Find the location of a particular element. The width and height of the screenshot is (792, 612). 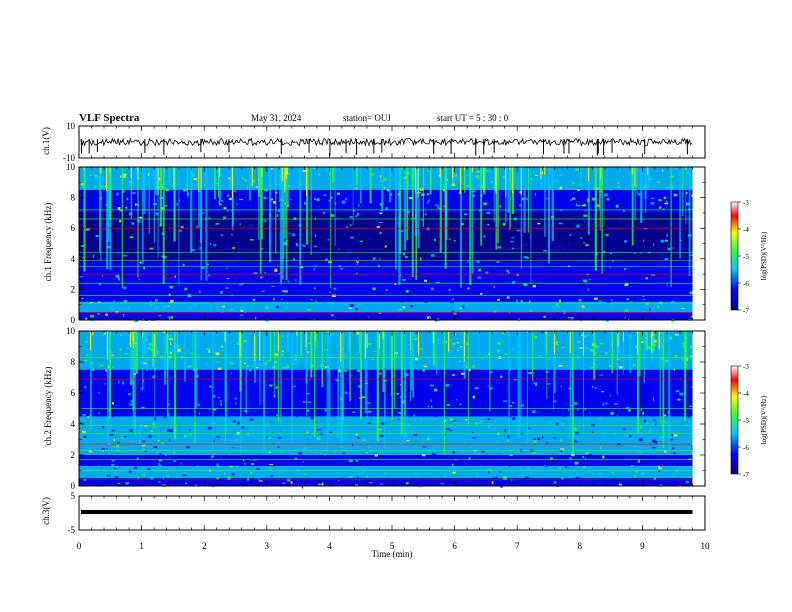

station-label: station= OUJ is located at coordinates (367, 118).